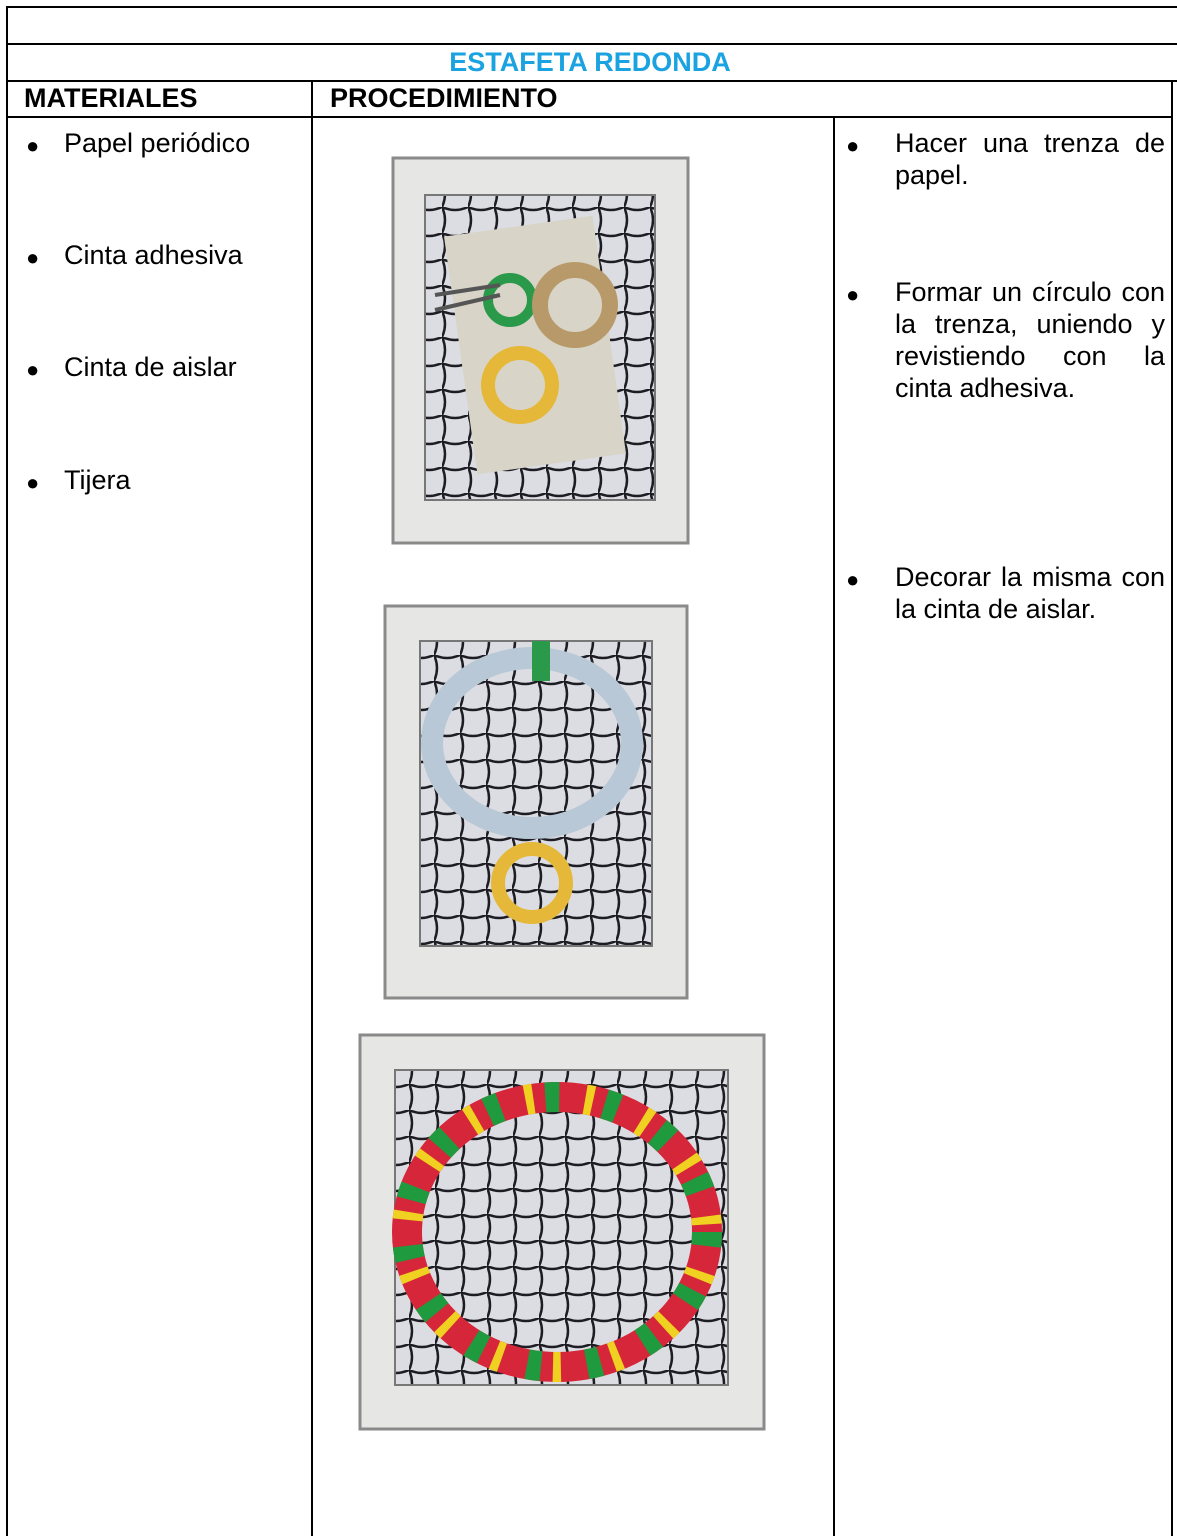 Image resolution: width=1177 pixels, height=1536 pixels. I want to click on header: MATERIALES, so click(111, 98).